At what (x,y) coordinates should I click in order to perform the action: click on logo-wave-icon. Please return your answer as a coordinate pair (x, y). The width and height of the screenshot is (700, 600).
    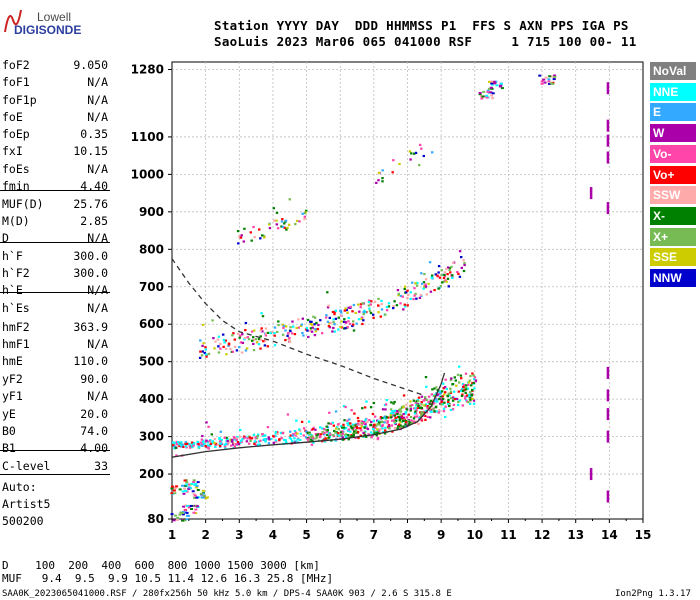
    Looking at the image, I should click on (13, 21).